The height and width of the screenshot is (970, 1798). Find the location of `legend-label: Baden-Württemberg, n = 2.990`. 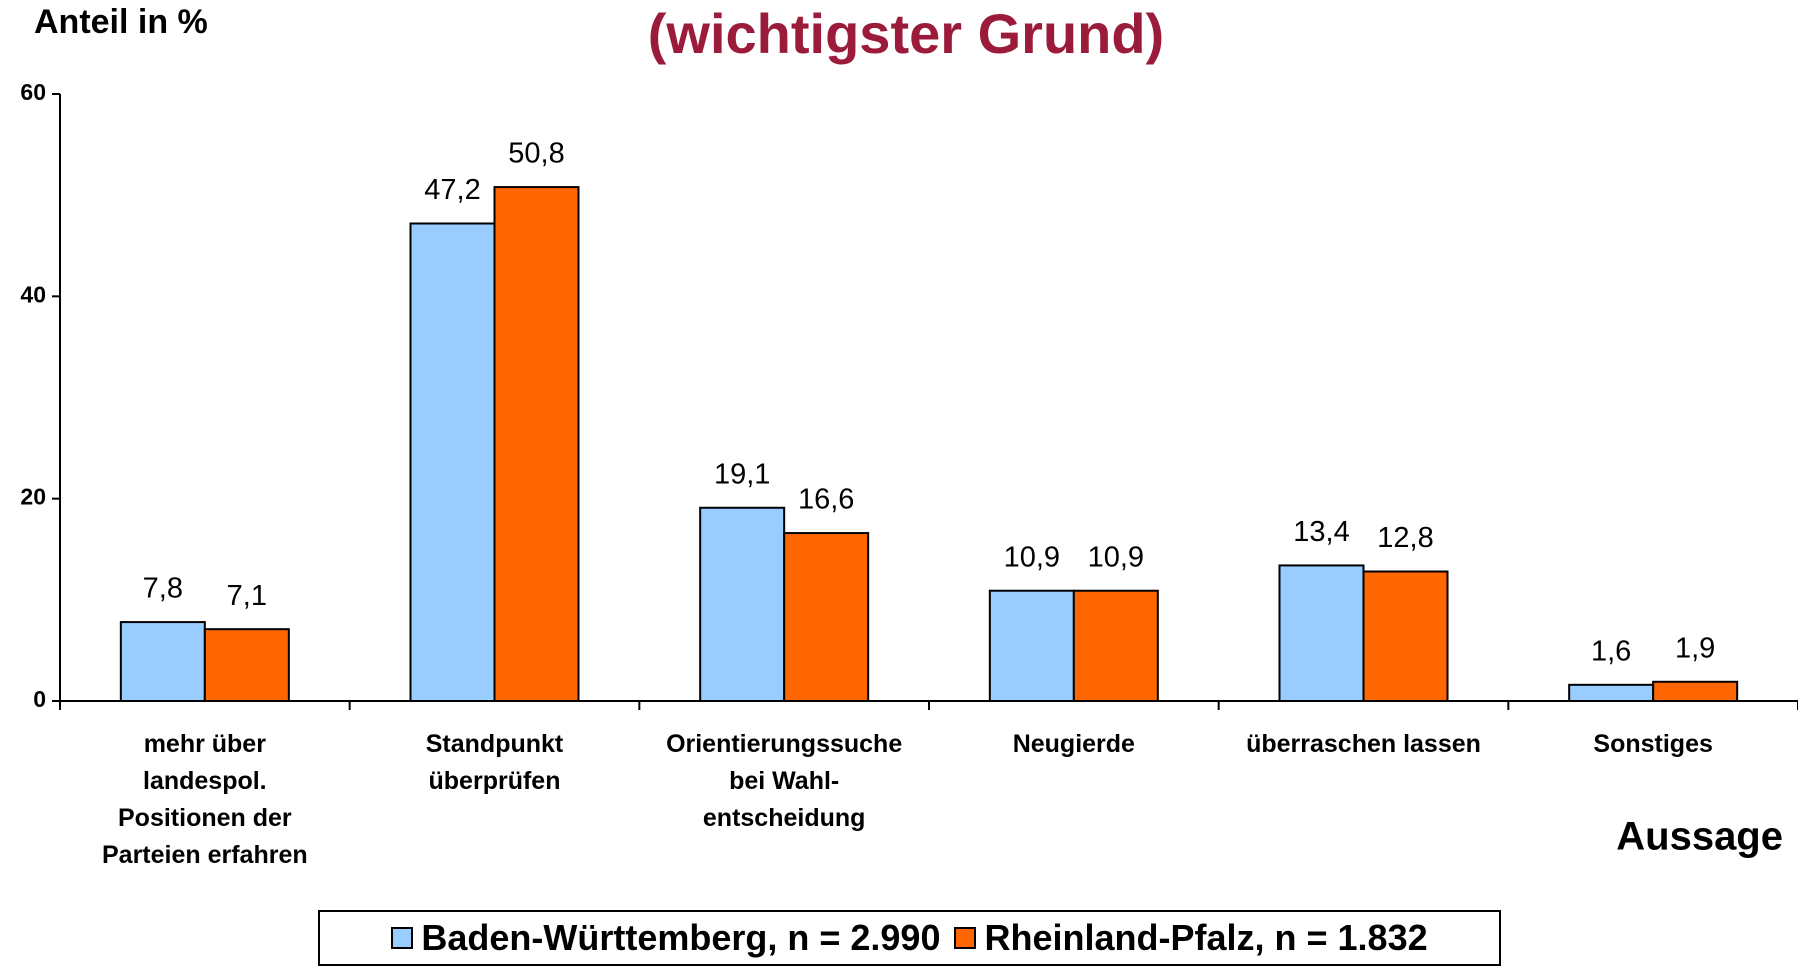

legend-label: Baden-Württemberg, n = 2.990 is located at coordinates (681, 937).